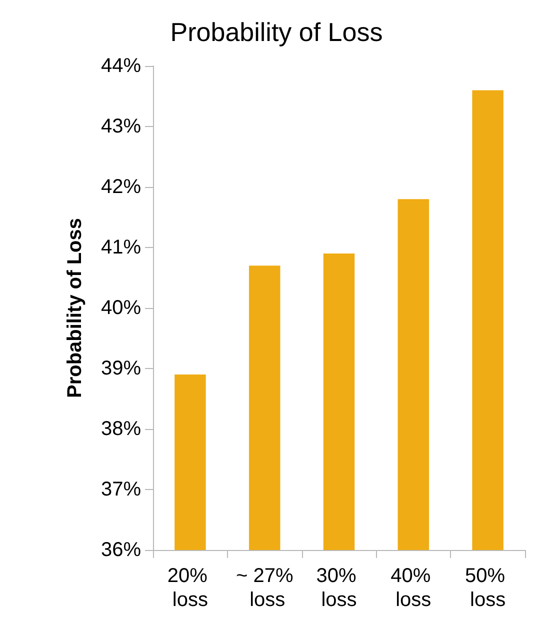 This screenshot has height=642, width=553. I want to click on y-tick-label: 42%, so click(121, 187).